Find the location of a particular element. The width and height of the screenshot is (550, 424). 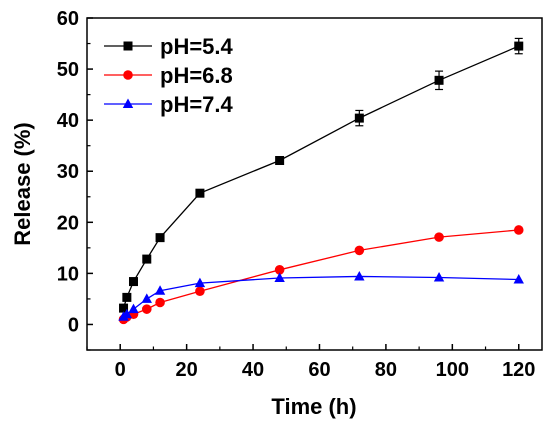

x-axis: 0 20 40 60 80 100 120 is located at coordinates (310, 362).